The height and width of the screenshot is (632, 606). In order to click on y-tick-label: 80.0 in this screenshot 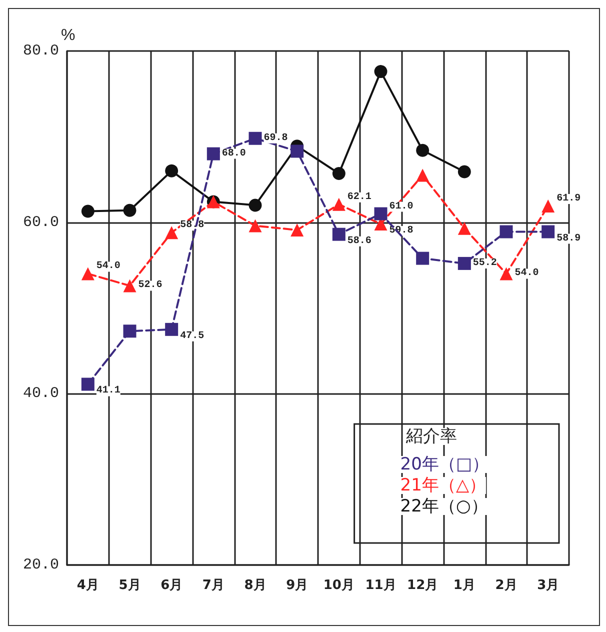, I will do `click(40, 51)`.